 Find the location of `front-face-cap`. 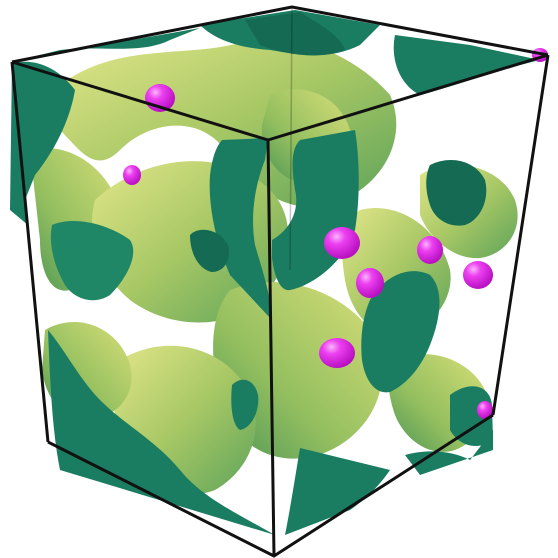

front-face-cap is located at coordinates (240, 229).